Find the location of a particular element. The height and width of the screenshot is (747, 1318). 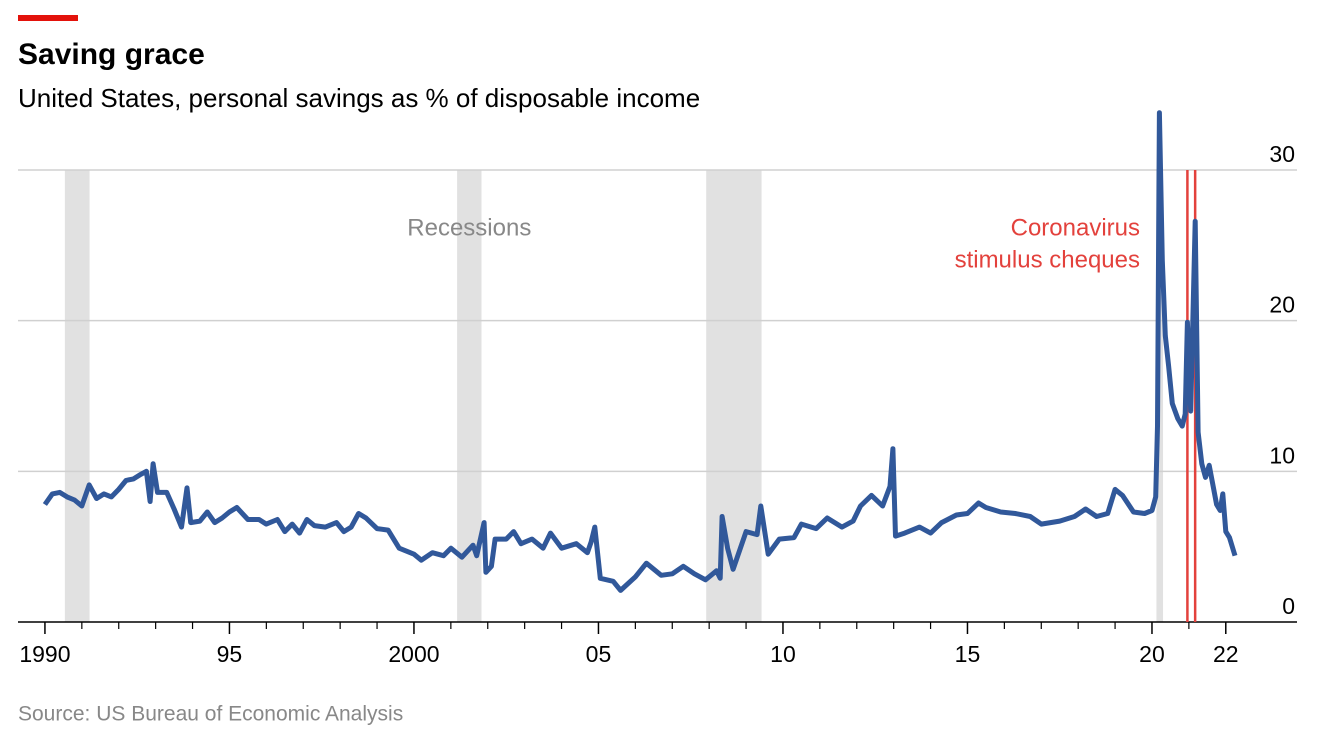

source: Source: US Bureau of Economic Analysis is located at coordinates (210, 714).